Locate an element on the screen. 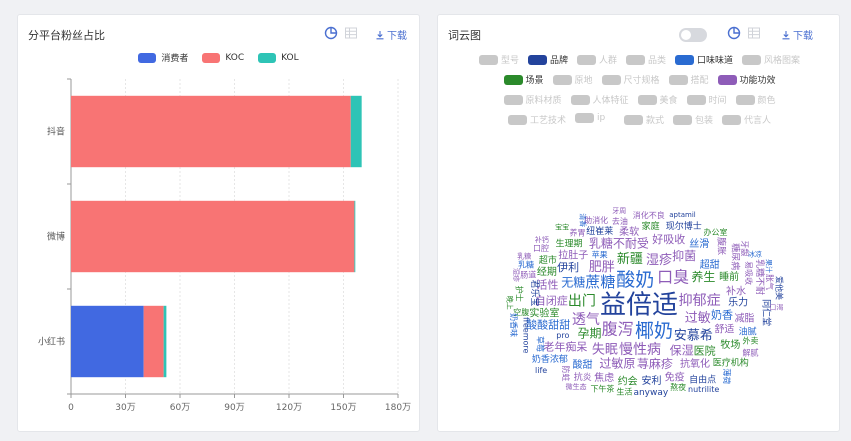 The height and width of the screenshot is (441, 851). category-filter-item: 品牌 is located at coordinates (548, 59).